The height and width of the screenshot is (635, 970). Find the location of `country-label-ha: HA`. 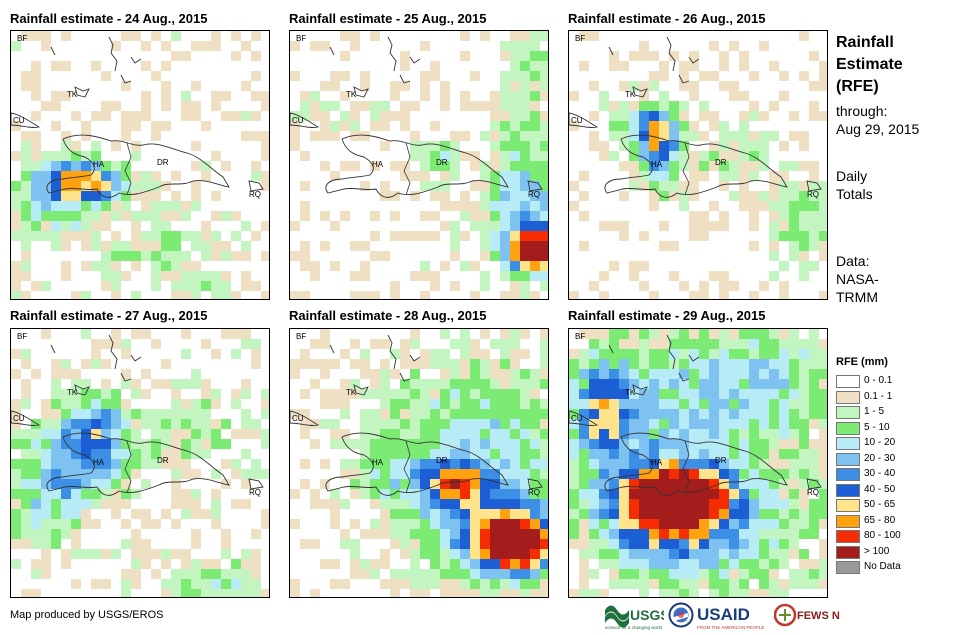

country-label-ha: HA is located at coordinates (657, 462).